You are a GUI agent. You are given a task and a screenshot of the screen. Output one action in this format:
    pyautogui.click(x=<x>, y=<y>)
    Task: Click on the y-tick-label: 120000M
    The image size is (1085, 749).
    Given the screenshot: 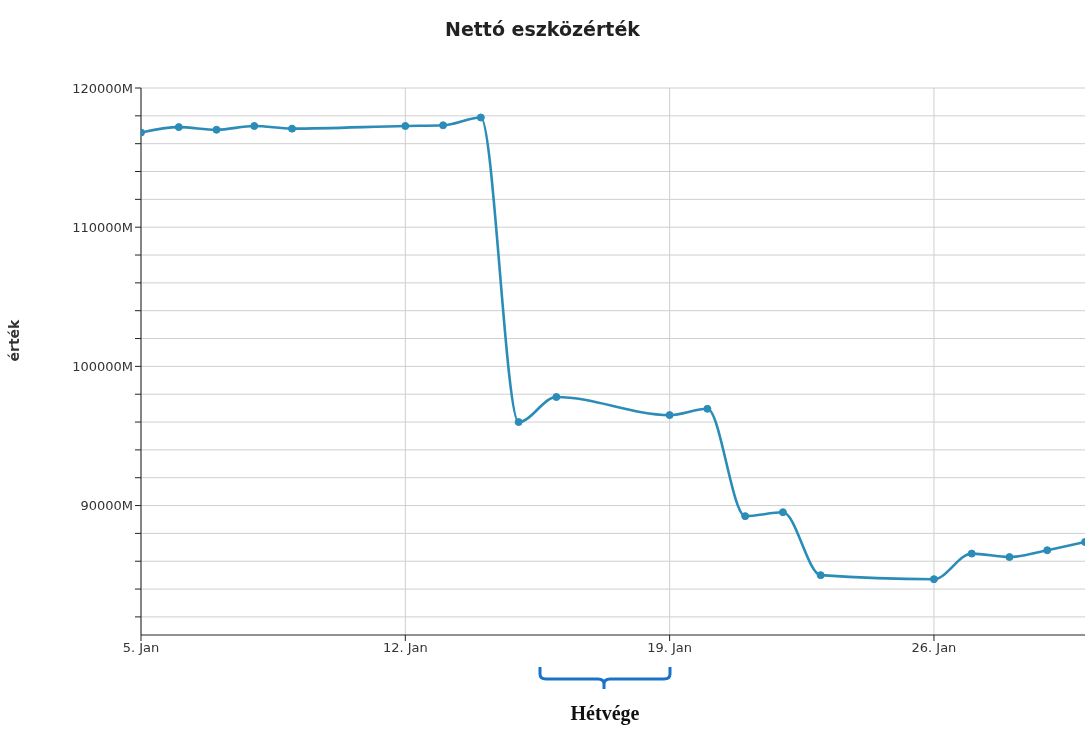 What is the action you would take?
    pyautogui.click(x=102, y=88)
    